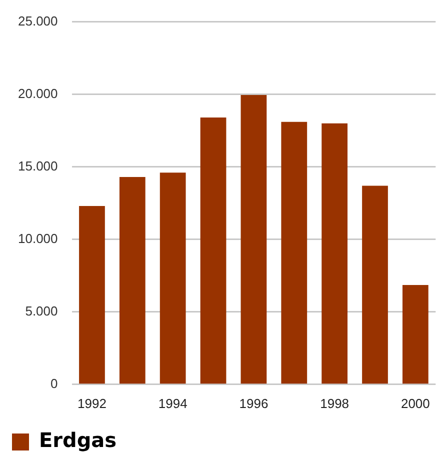 This screenshot has width=442, height=462. What do you see at coordinates (78, 440) in the screenshot?
I see `legend-label: Erdgas` at bounding box center [78, 440].